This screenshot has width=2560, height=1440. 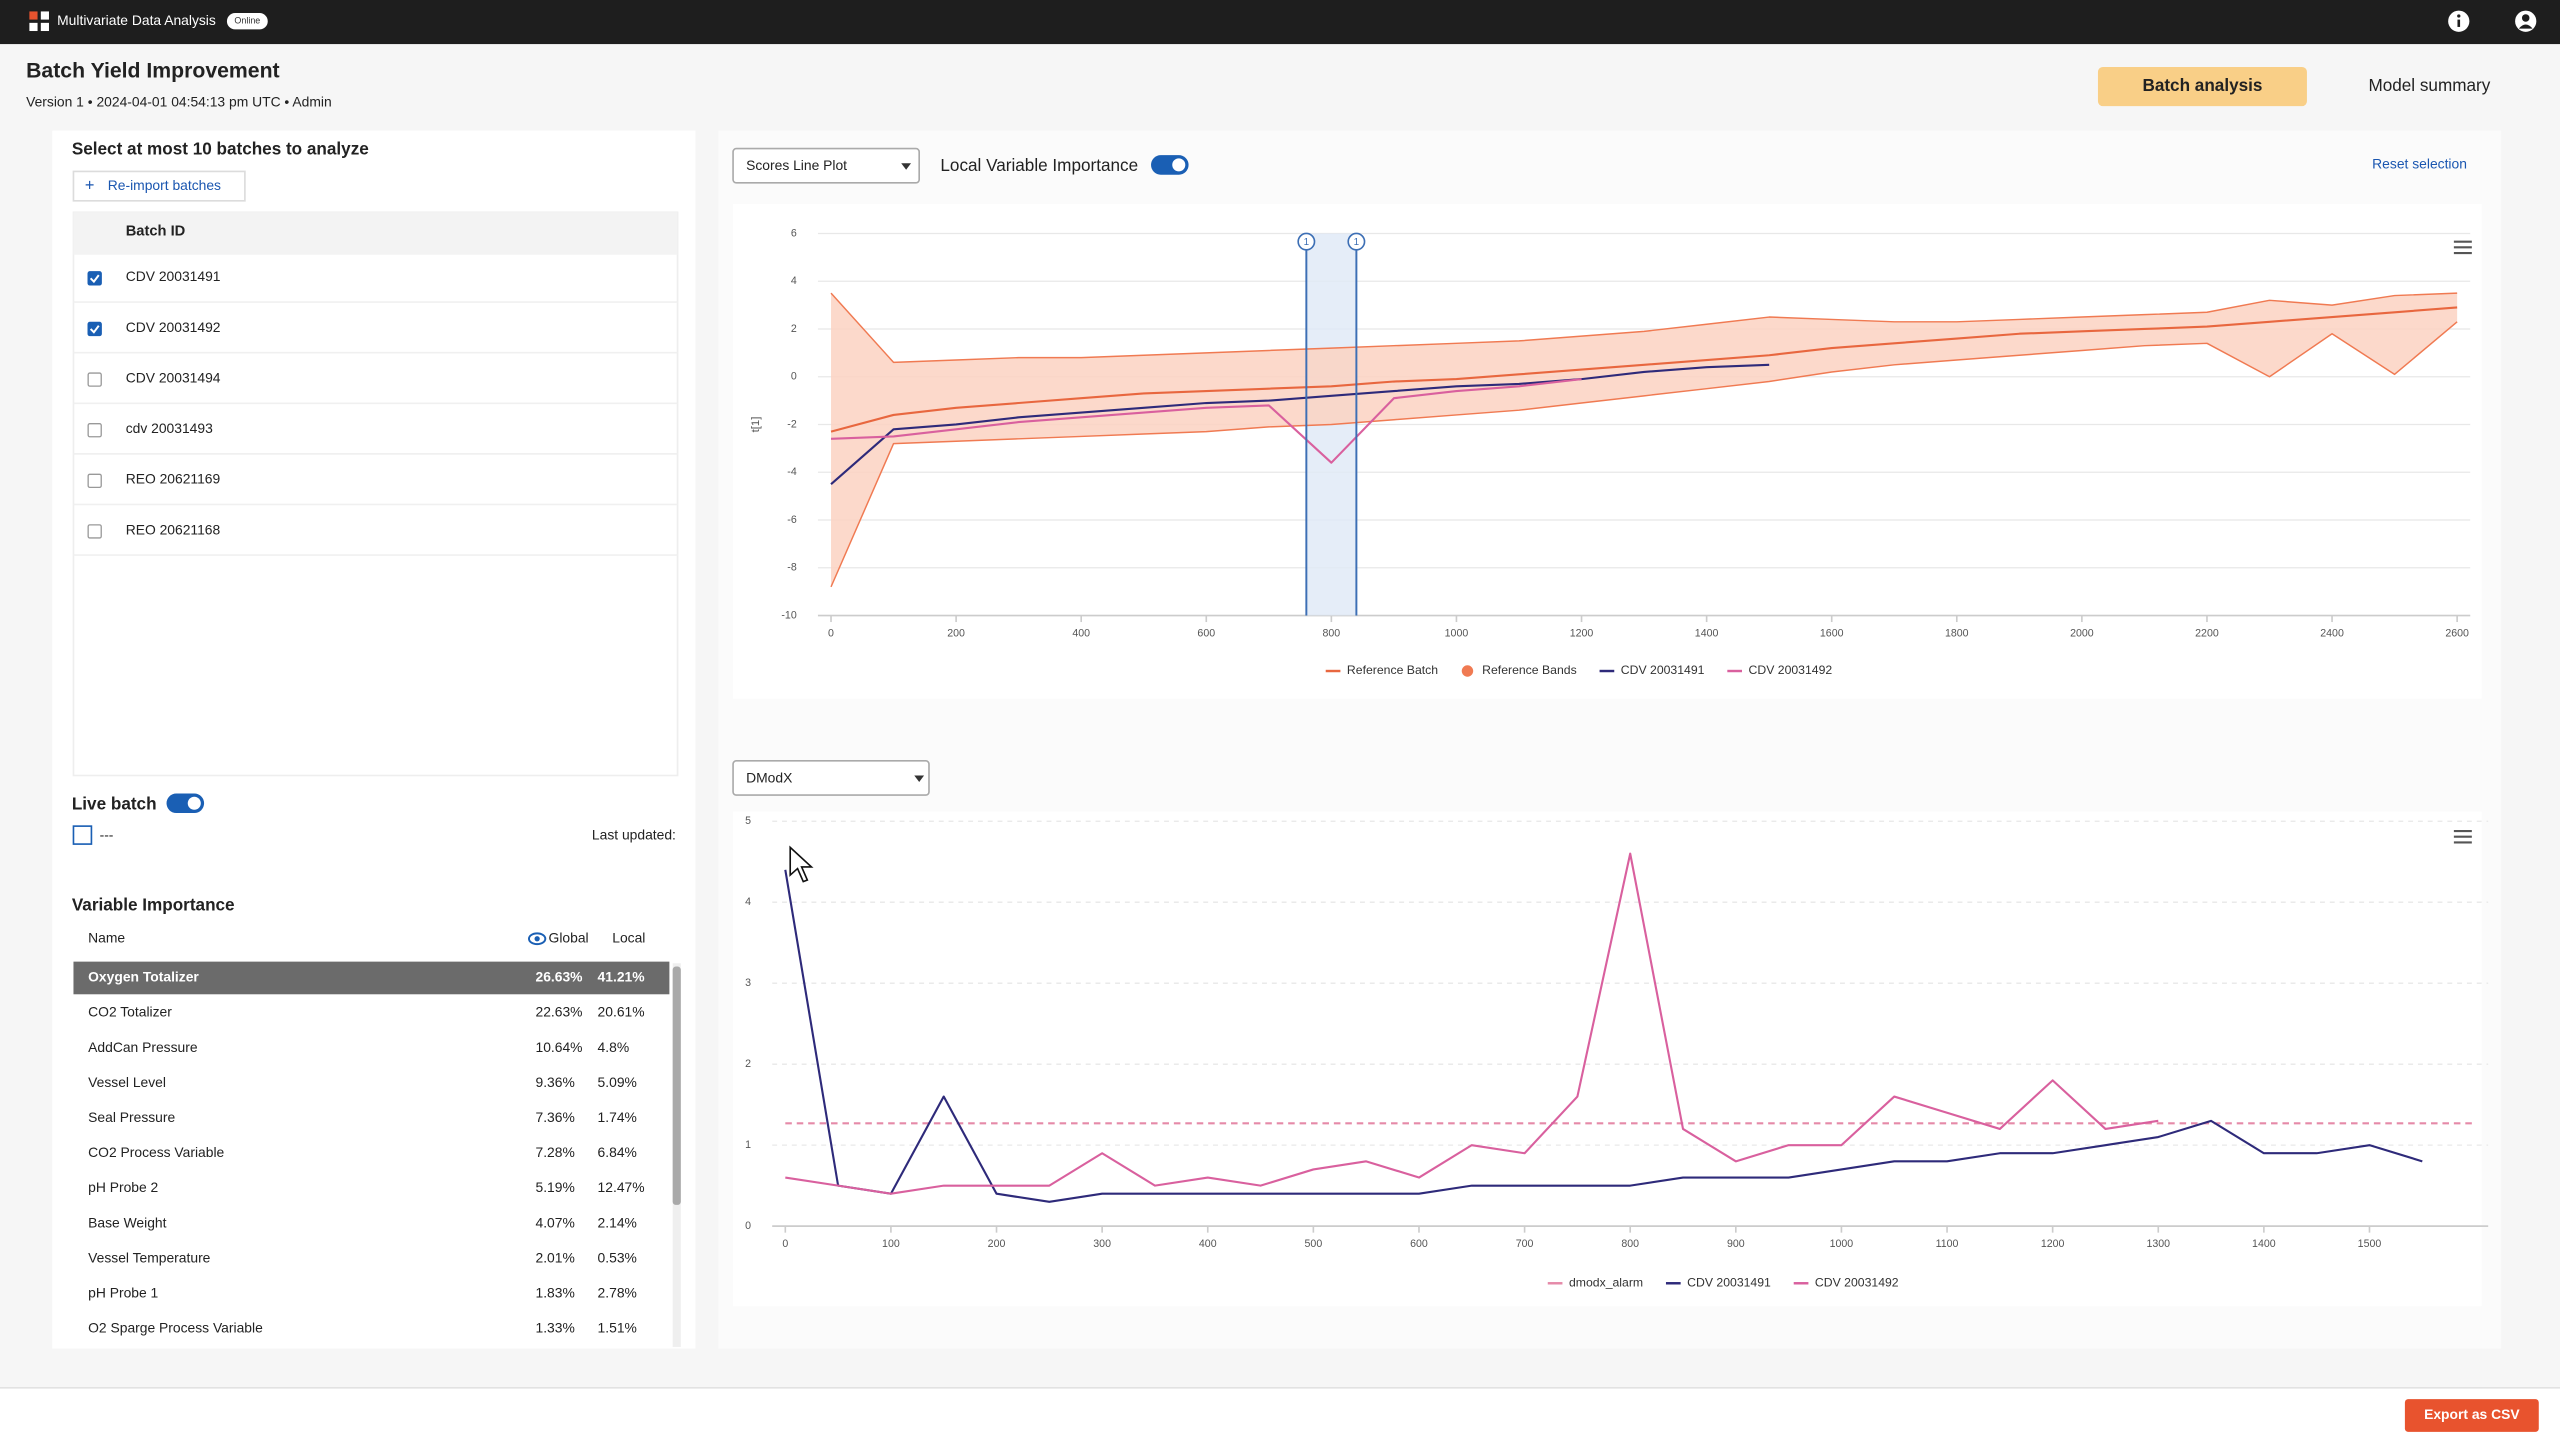 What do you see at coordinates (143, 1047) in the screenshot?
I see `vi-name: AddCan Pressure` at bounding box center [143, 1047].